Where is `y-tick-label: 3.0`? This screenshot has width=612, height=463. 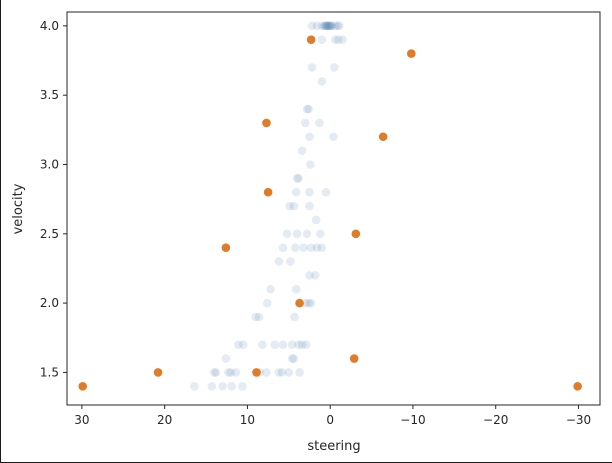 y-tick-label: 3.0 is located at coordinates (49, 164).